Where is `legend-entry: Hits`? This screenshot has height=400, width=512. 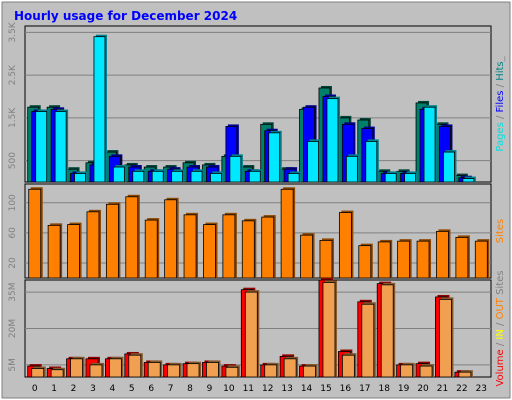 legend-entry: Hits is located at coordinates (500, 70).